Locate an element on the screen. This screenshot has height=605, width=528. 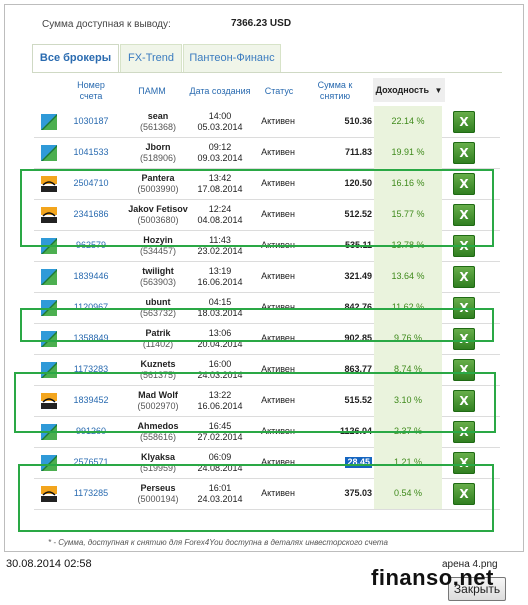
header-account: Номер счета is located at coordinates (91, 90).